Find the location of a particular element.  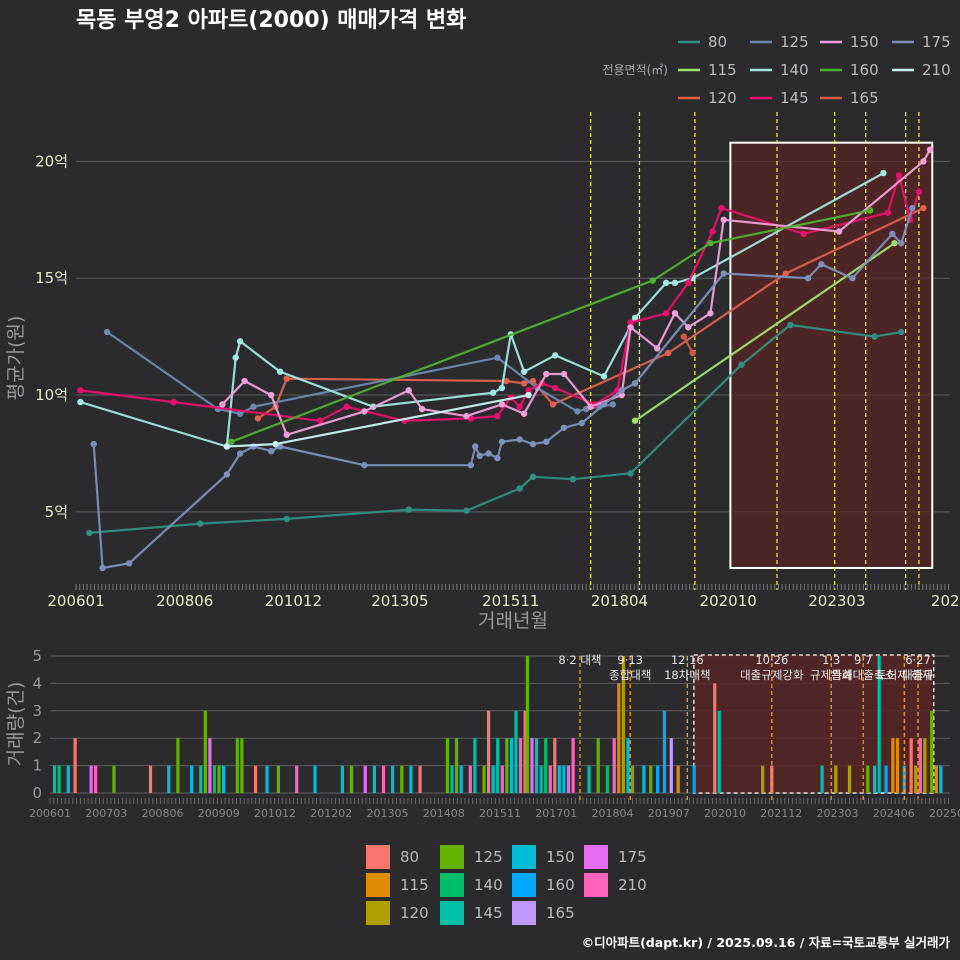

volume-legend-label: 210 is located at coordinates (632, 885).